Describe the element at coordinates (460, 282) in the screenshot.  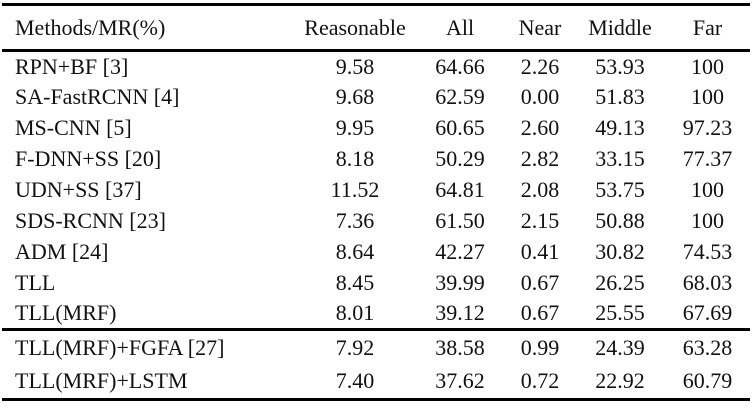
I see `value-cell: 39.99` at that location.